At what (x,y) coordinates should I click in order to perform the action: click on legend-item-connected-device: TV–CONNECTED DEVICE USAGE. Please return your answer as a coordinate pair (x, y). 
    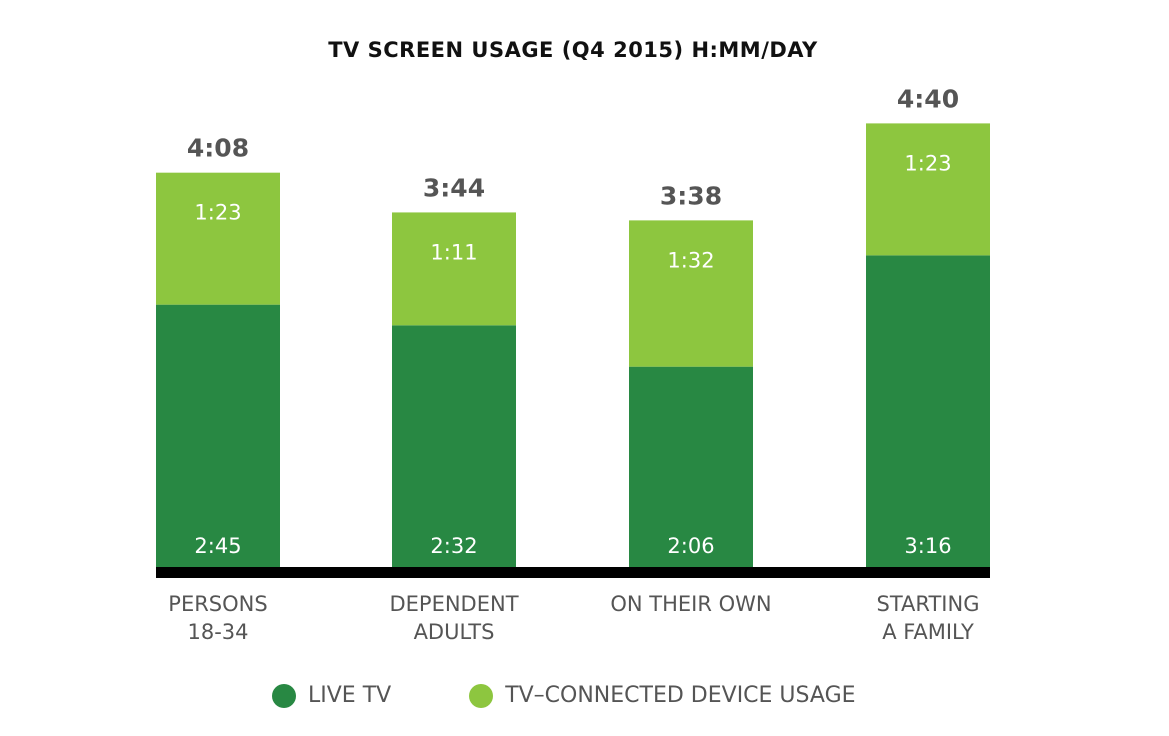
    Looking at the image, I should click on (662, 695).